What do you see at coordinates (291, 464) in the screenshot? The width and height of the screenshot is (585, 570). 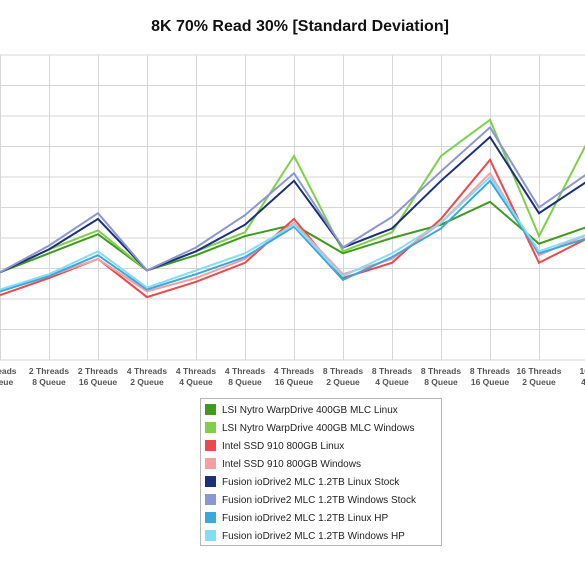 I see `legend-label: Intel SSD 910 800GB Windows` at bounding box center [291, 464].